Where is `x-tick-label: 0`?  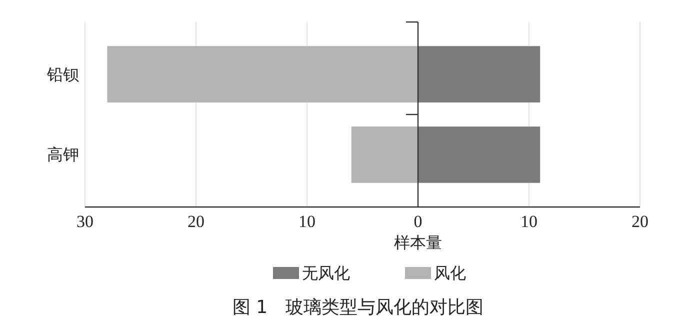 x-tick-label: 0 is located at coordinates (418, 221).